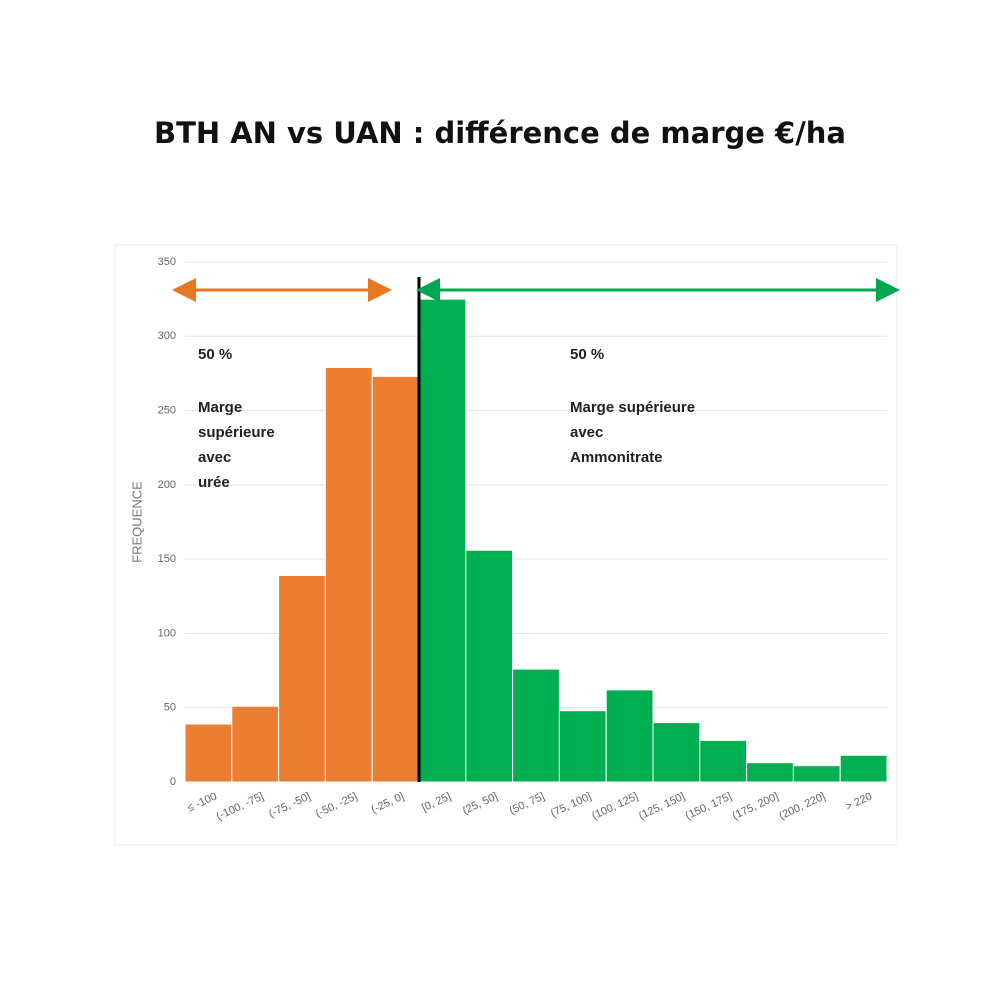  Describe the element at coordinates (527, 803) in the screenshot. I see `x-tick-label: (50, 75]` at that location.